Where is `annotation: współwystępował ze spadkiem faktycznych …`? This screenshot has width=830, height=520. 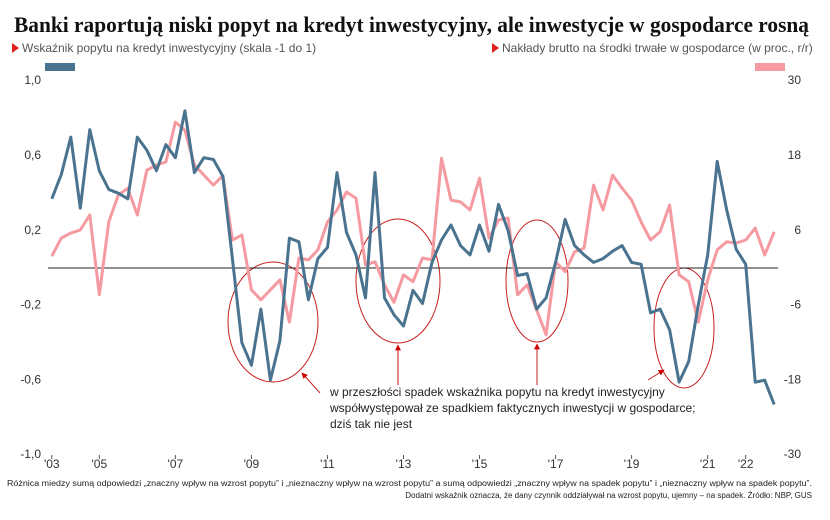
annotation: współwystępował ze spadkiem faktycznych … is located at coordinates (512, 408).